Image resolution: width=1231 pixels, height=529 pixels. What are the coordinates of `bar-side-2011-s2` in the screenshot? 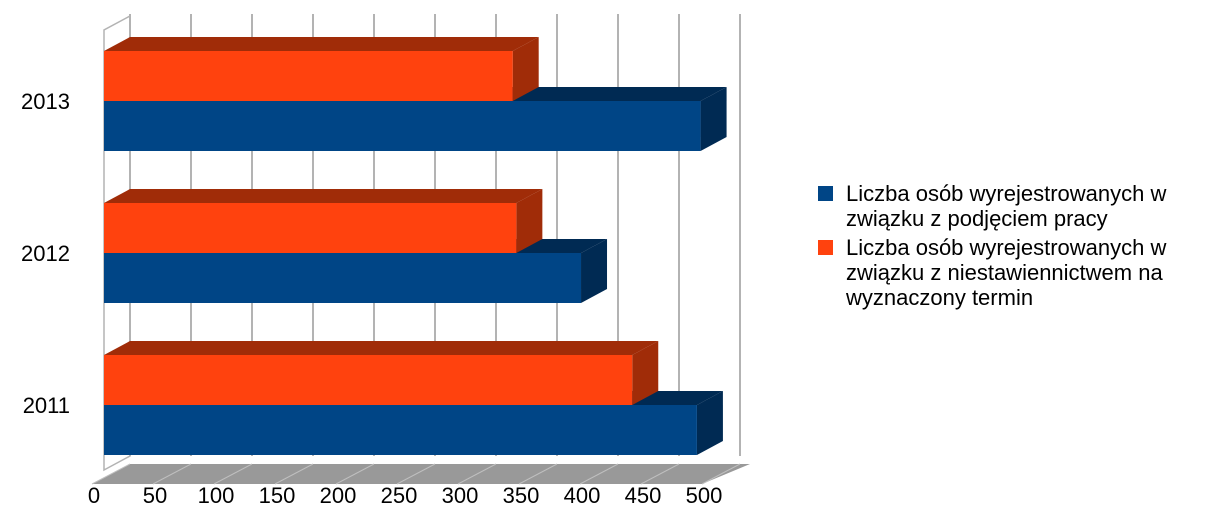 It's located at (645, 373).